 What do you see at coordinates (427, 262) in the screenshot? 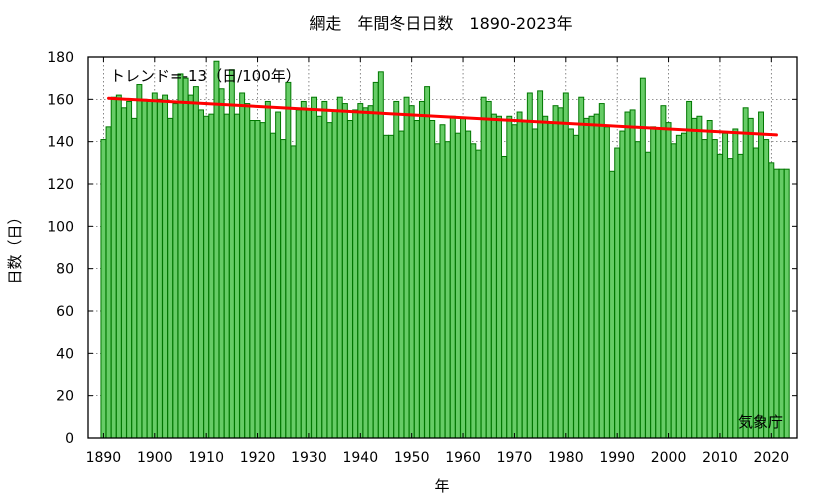
I see `bar-1953` at bounding box center [427, 262].